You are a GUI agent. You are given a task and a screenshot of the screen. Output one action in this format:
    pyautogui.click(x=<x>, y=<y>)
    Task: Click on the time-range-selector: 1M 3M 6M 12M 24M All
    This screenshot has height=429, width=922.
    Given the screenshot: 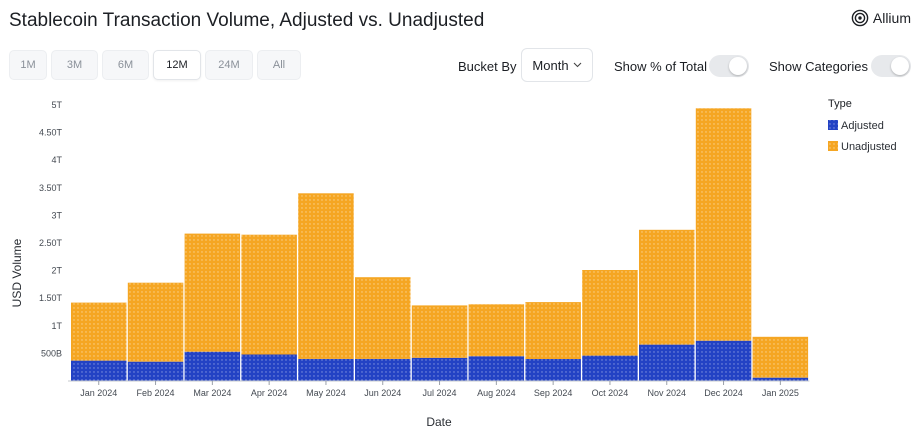 What is the action you would take?
    pyautogui.click(x=155, y=65)
    